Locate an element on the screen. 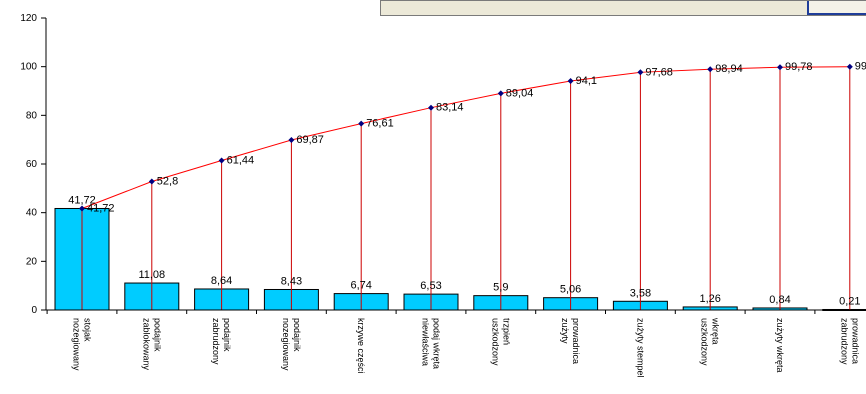 The width and height of the screenshot is (866, 394). cumulative-value-label: 97,68 is located at coordinates (659, 72).